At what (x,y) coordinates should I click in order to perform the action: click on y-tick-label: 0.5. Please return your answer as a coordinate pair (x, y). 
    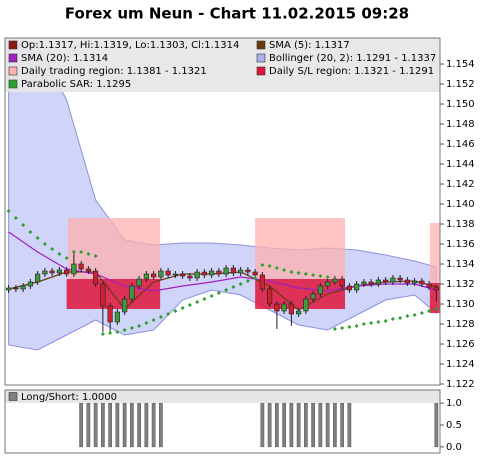
    Looking at the image, I should click on (454, 425).